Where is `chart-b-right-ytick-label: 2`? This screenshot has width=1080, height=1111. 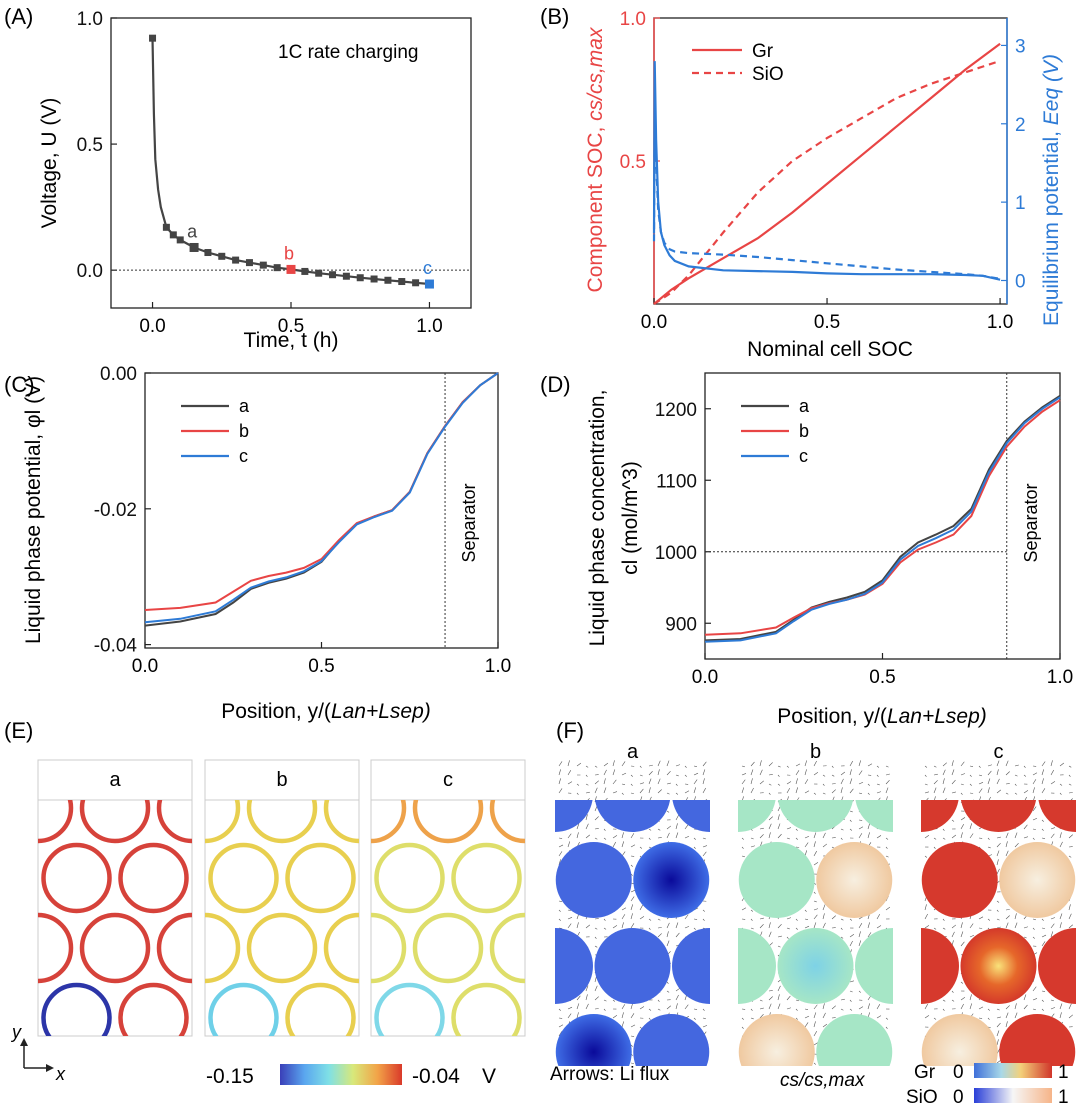 chart-b-right-ytick-label: 2 is located at coordinates (1020, 125).